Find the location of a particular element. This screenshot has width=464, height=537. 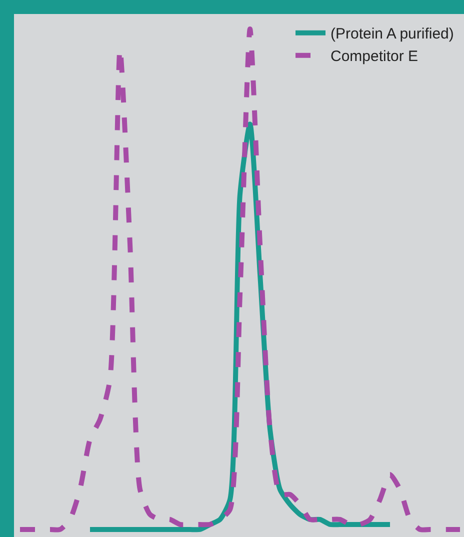

legend-label: Competitor E is located at coordinates (374, 57).